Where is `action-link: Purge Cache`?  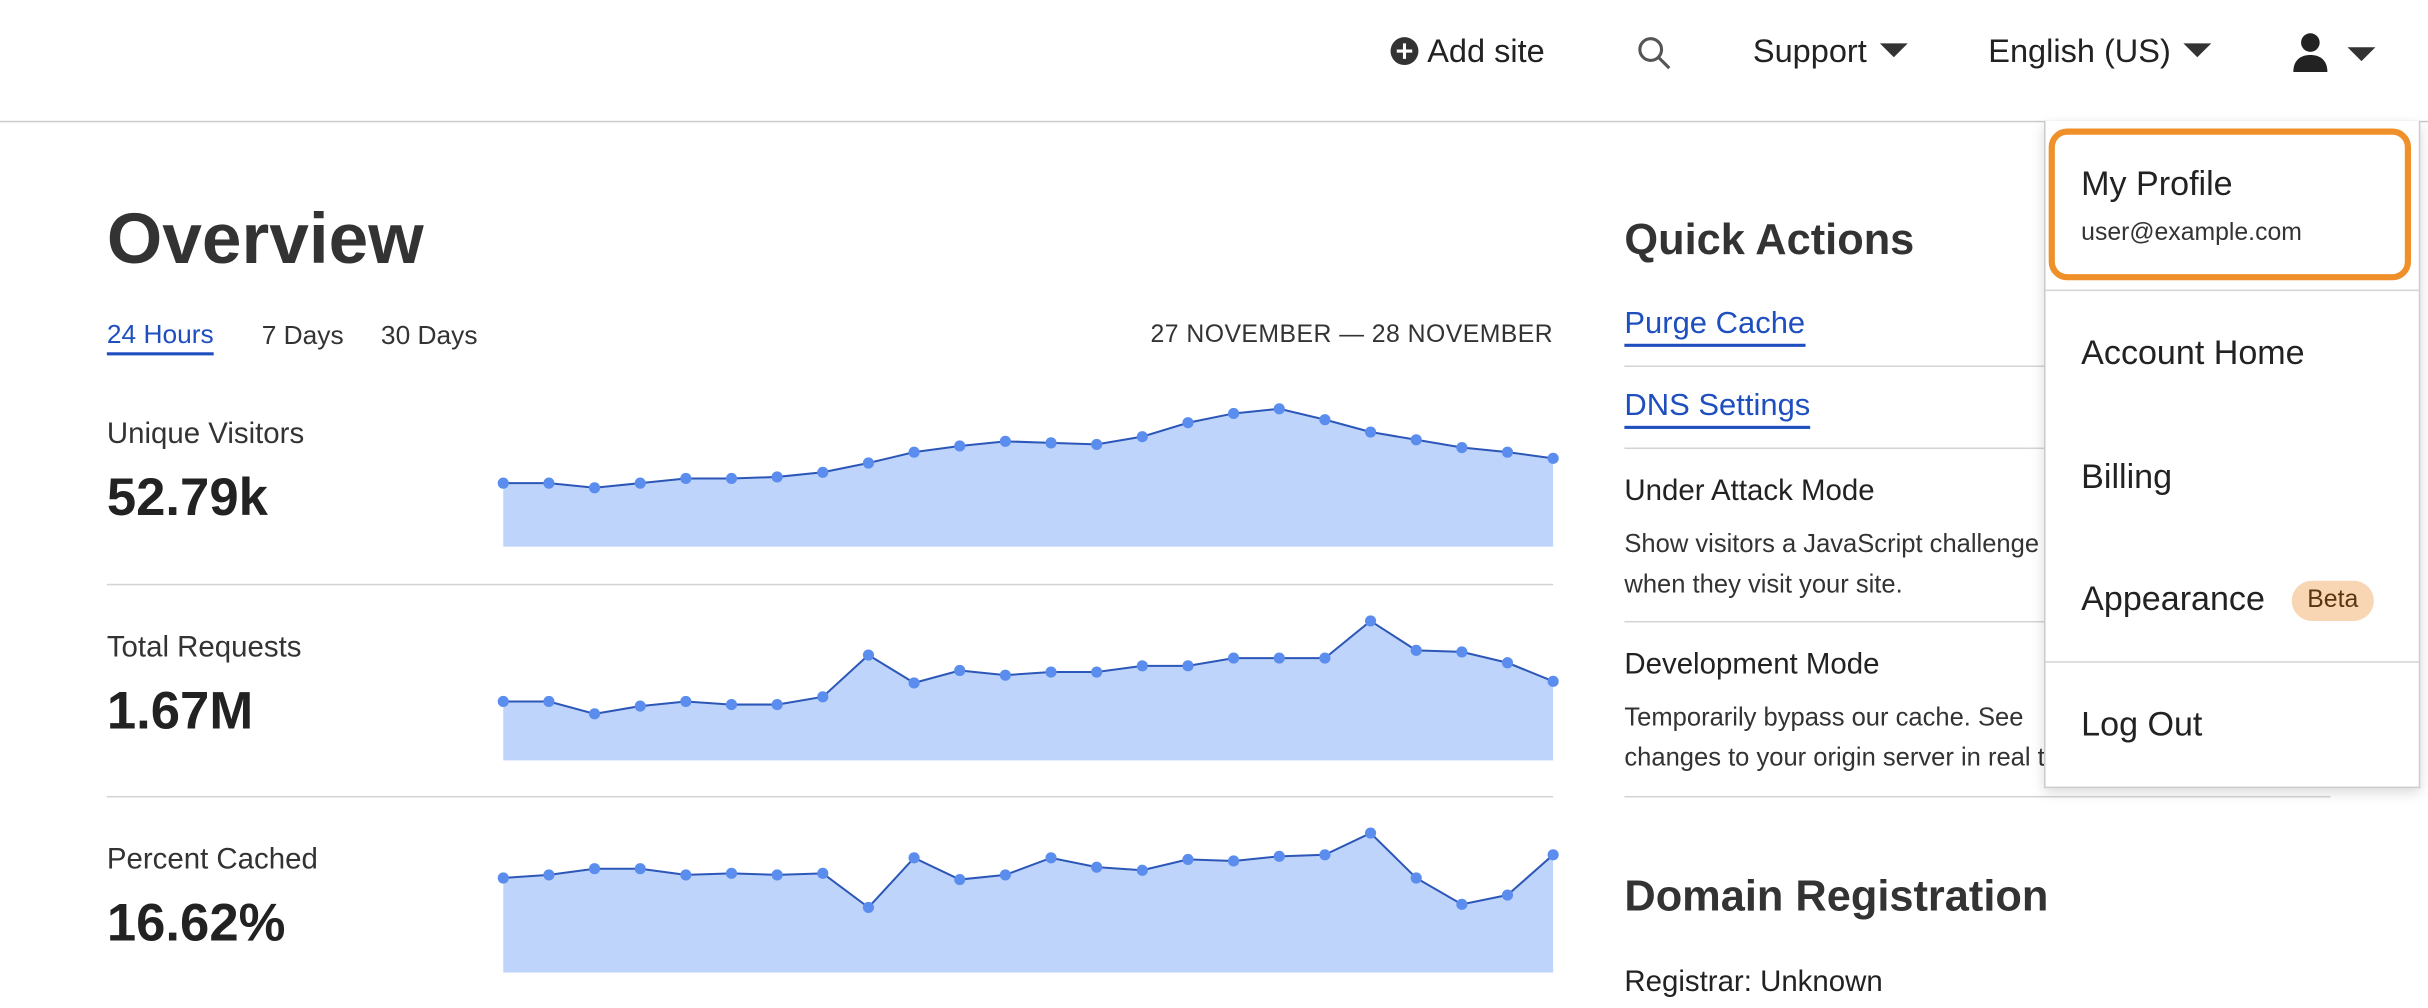
action-link: Purge Cache is located at coordinates (1715, 327).